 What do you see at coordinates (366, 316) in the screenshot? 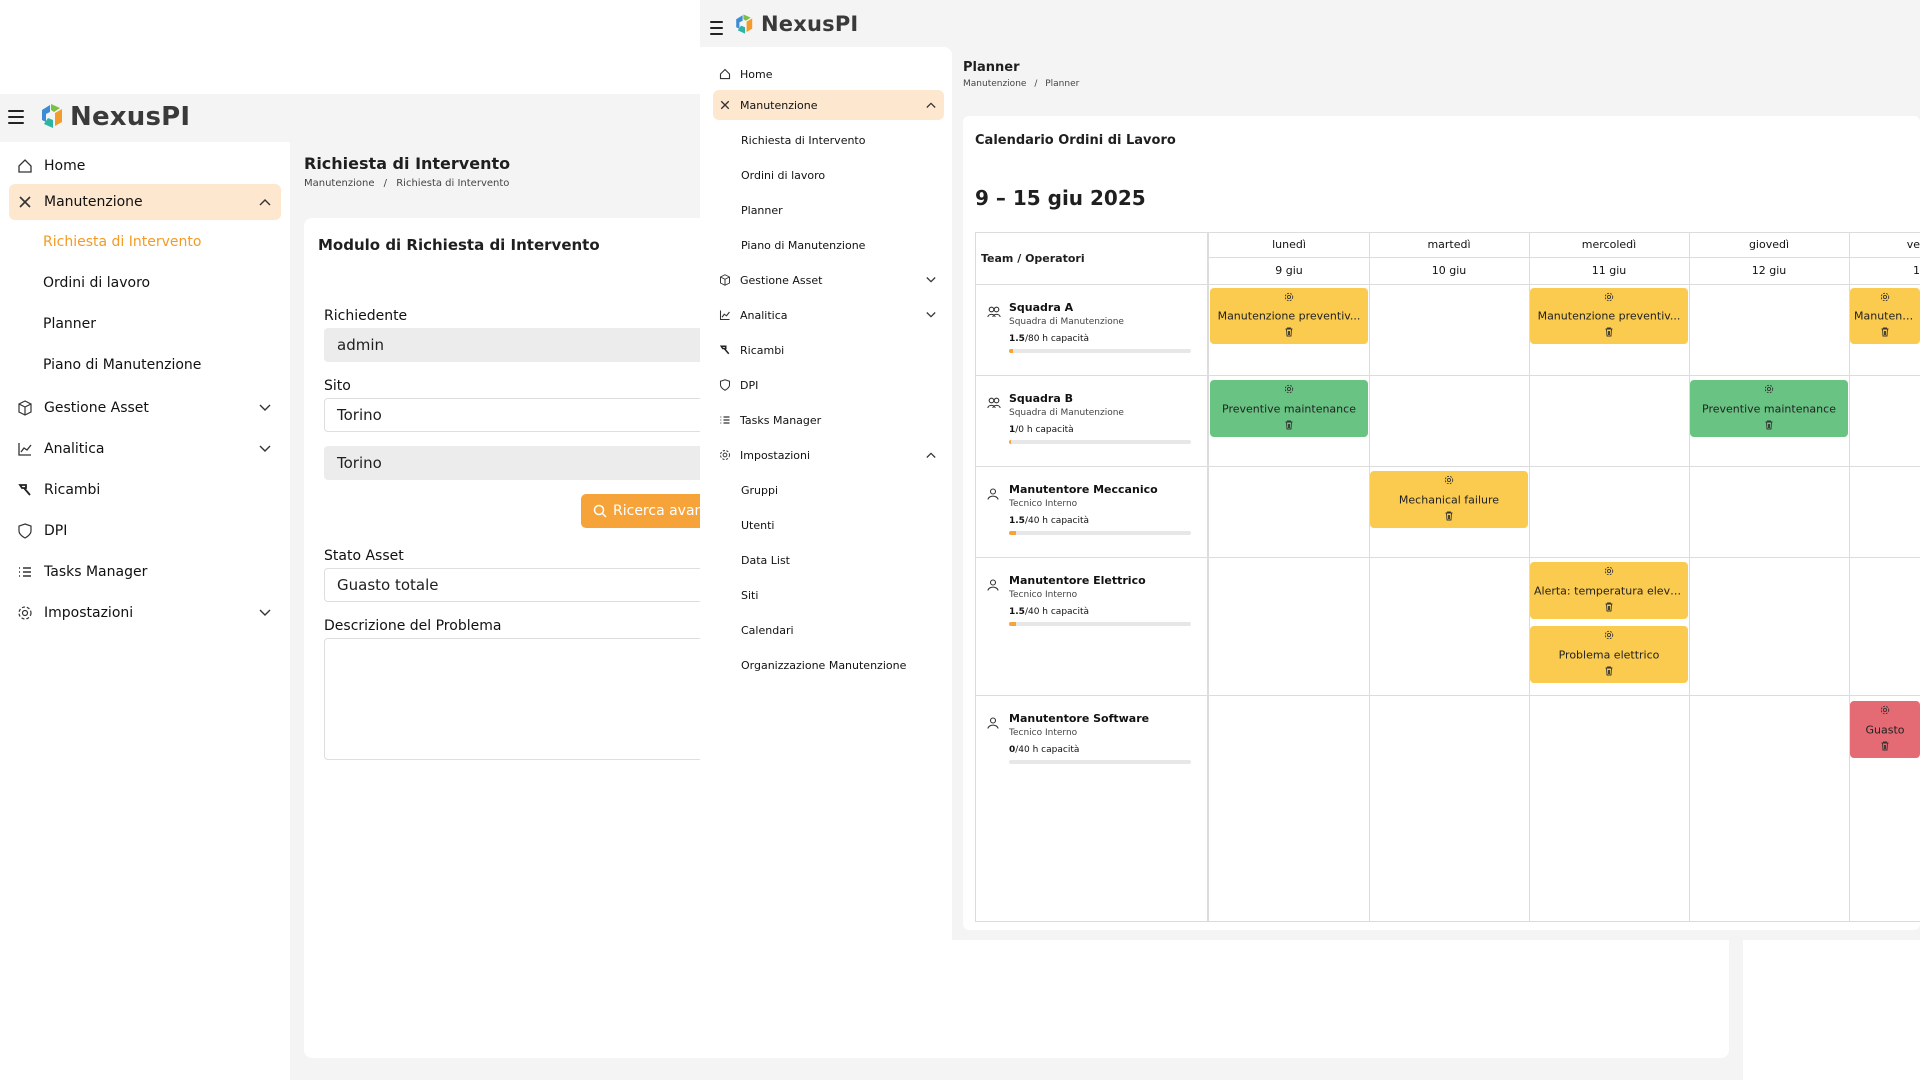
I see `richiedente-label: Richiedente` at bounding box center [366, 316].